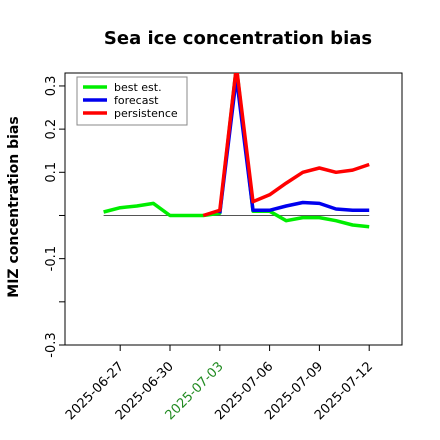  I want to click on legend-label-best-est: best est., so click(138, 87).